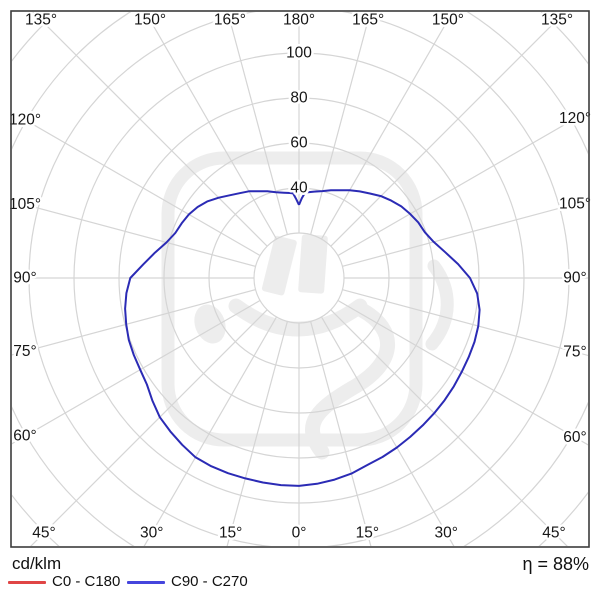  Describe the element at coordinates (299, 53) in the screenshot. I see `radial-tick-label-100: 100` at that location.